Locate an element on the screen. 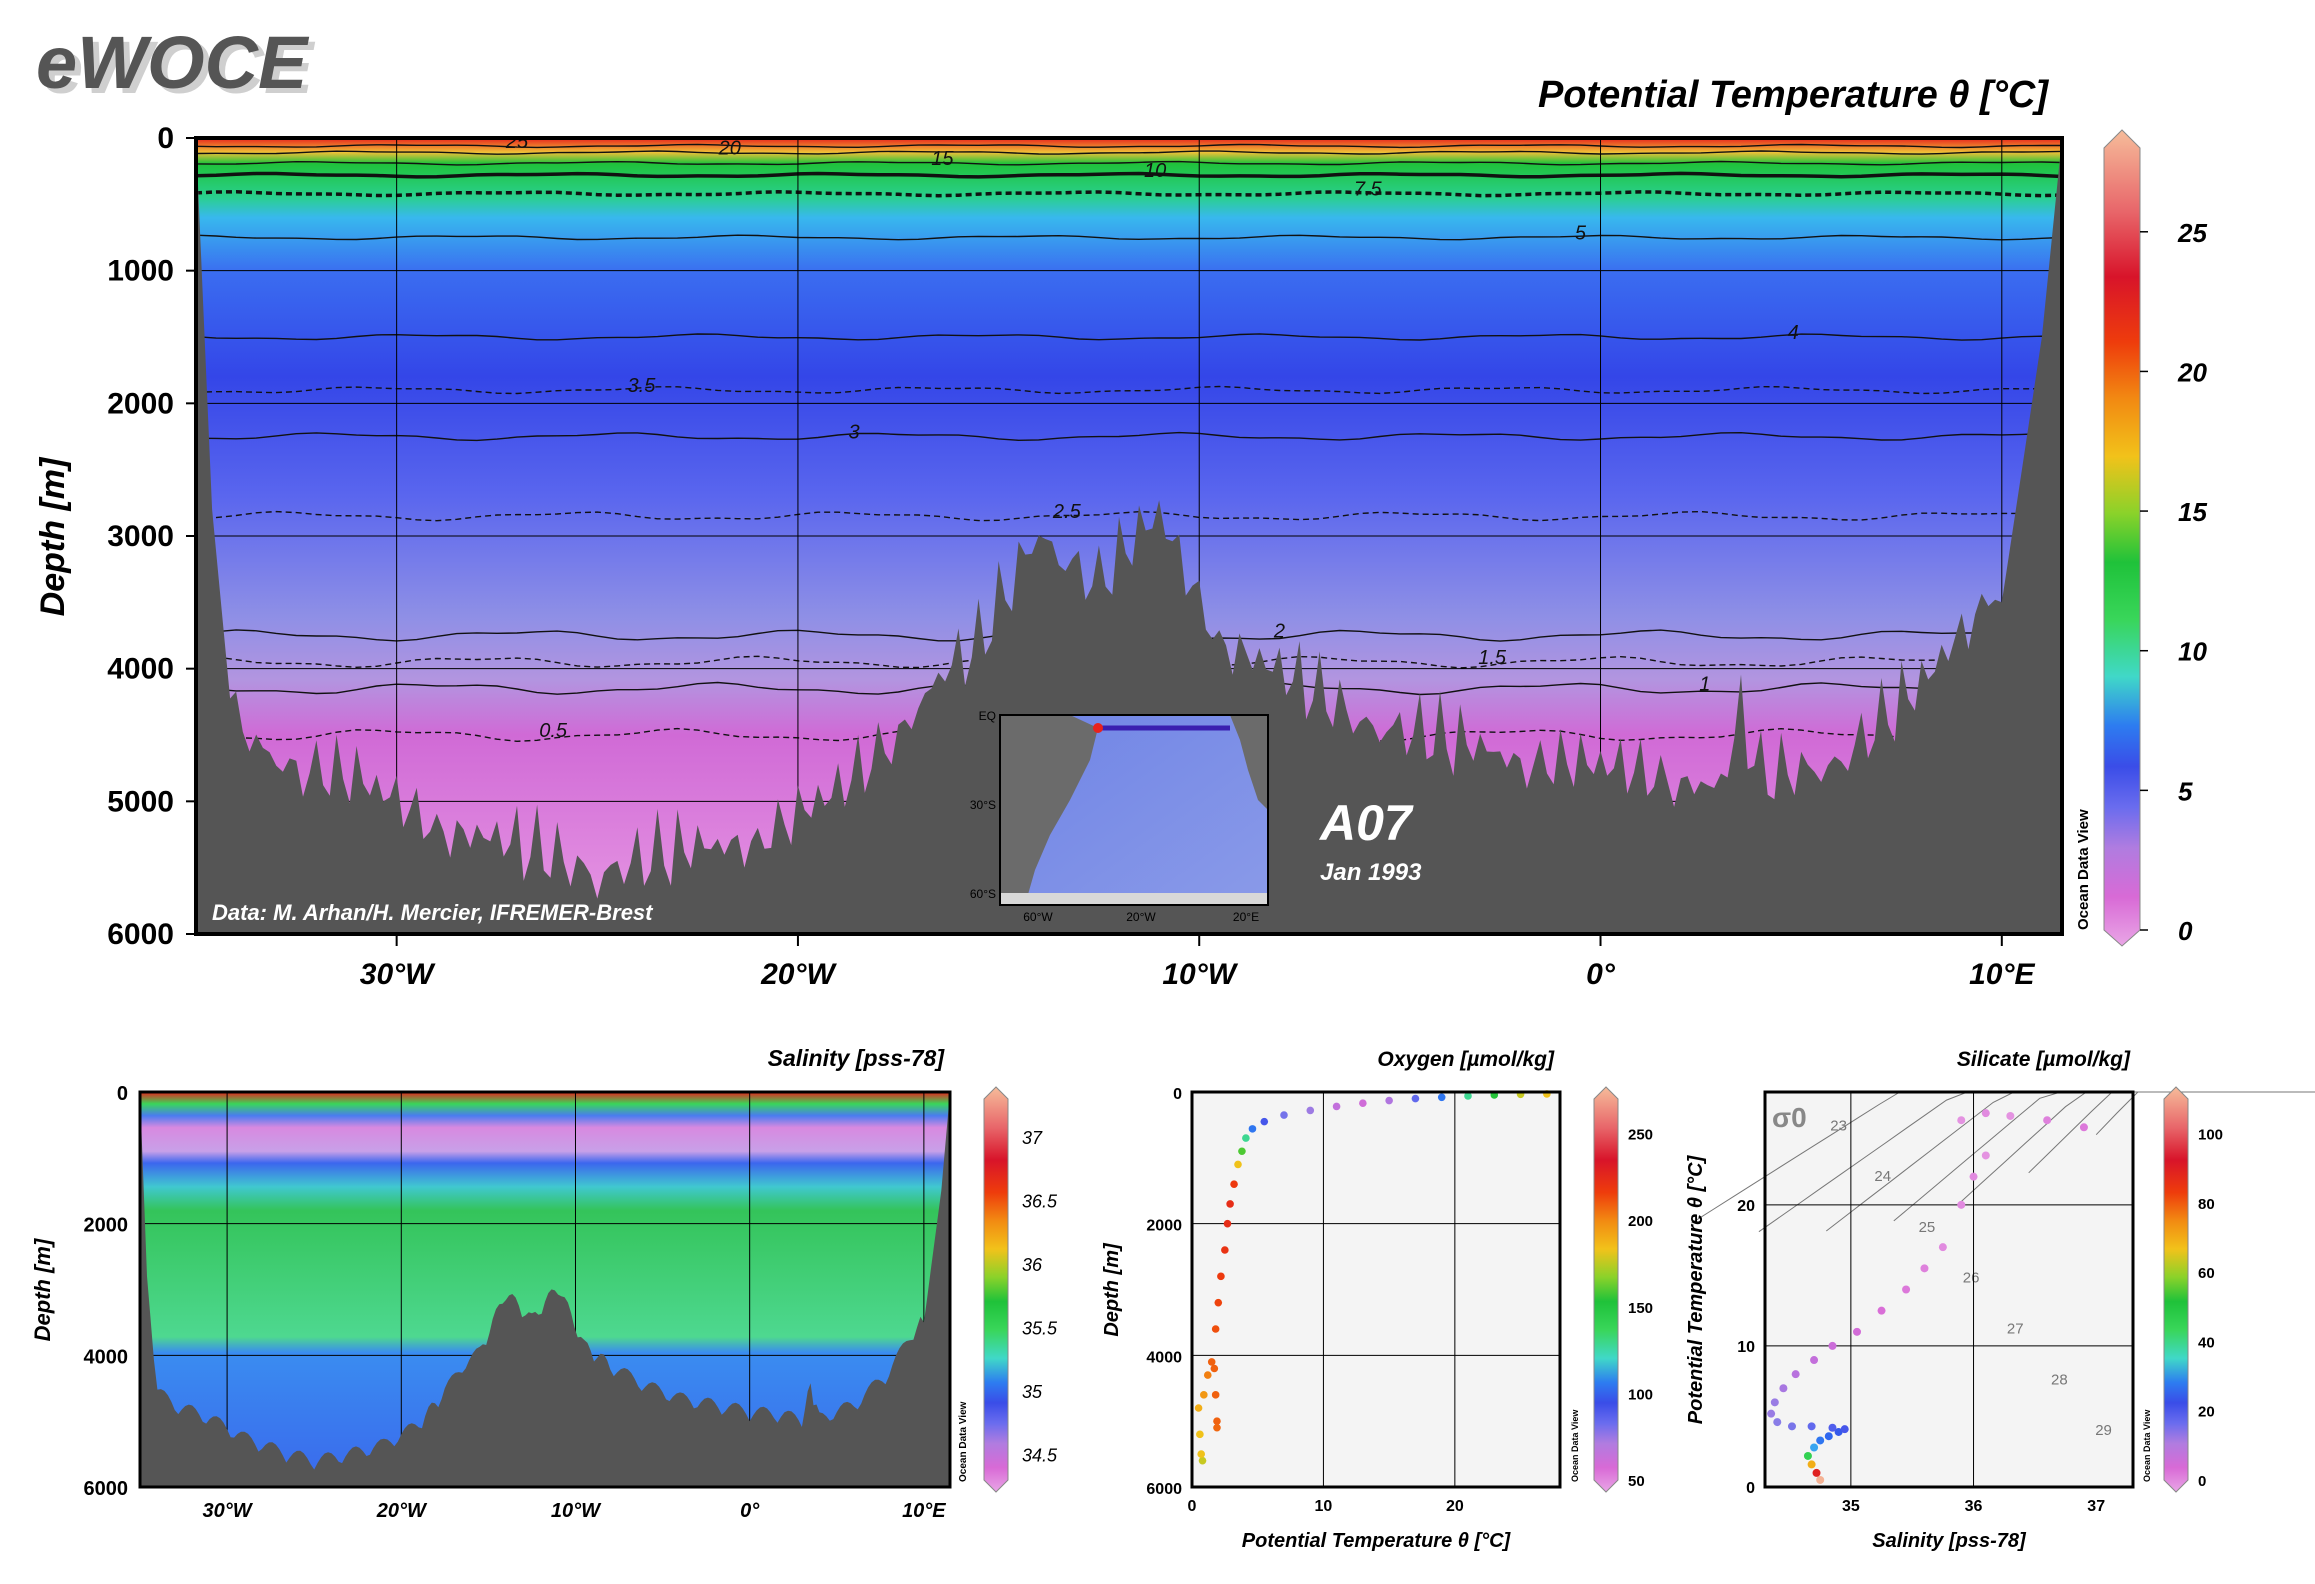 This screenshot has width=2315, height=1584. isopycnal-label: 29 is located at coordinates (2103, 1430).